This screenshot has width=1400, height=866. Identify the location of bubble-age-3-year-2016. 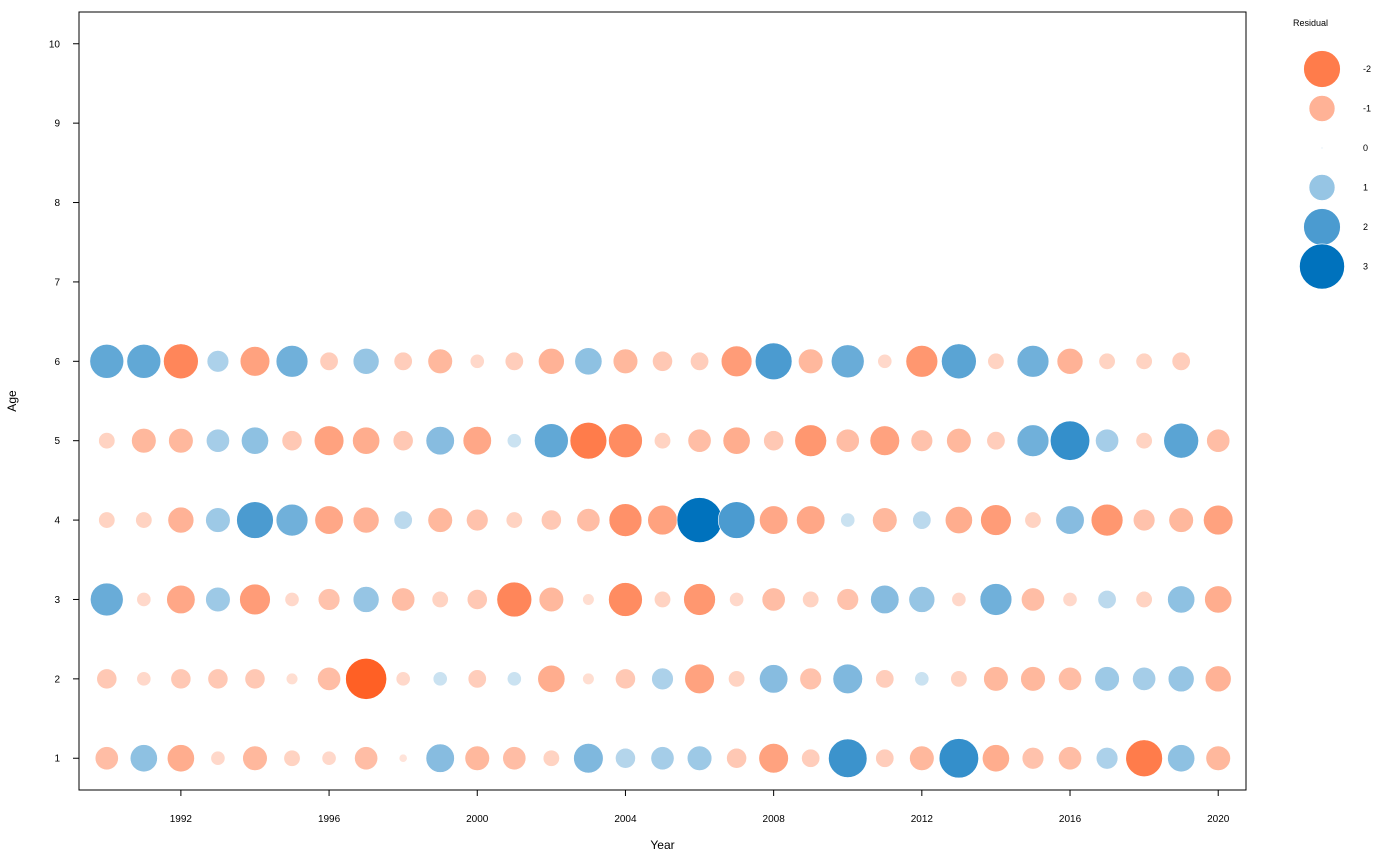
(1070, 599).